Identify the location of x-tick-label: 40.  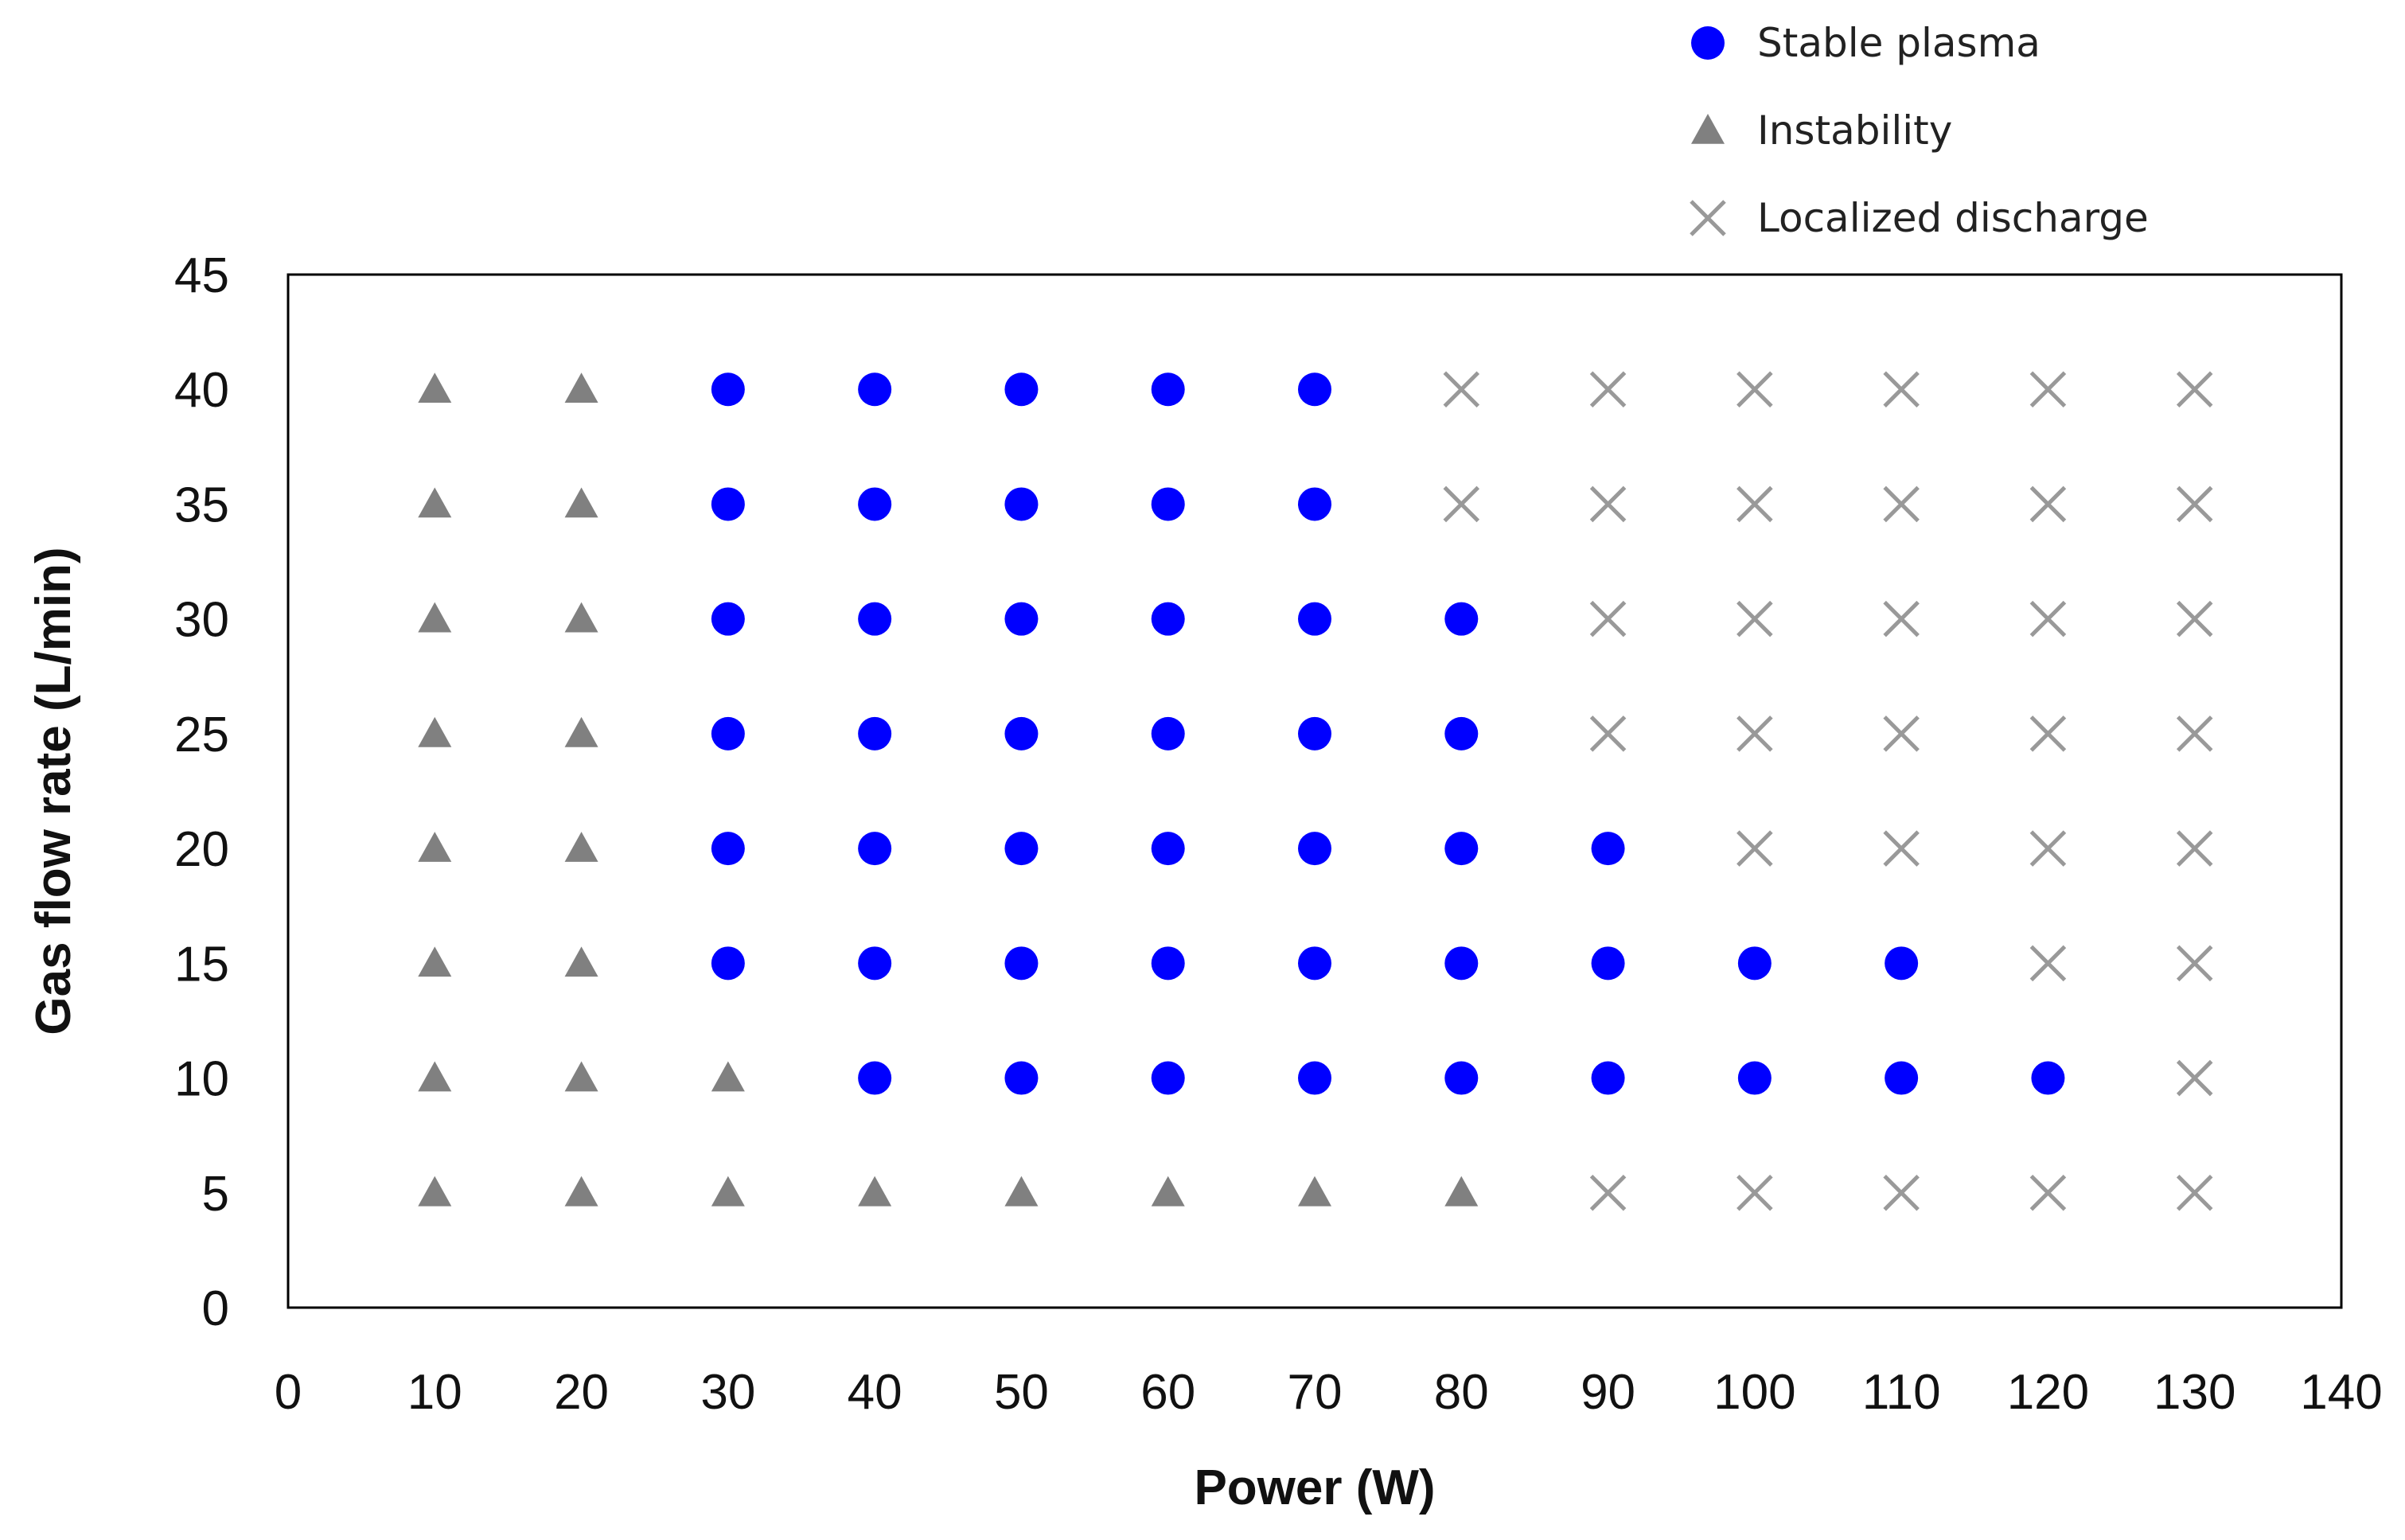
(875, 1392).